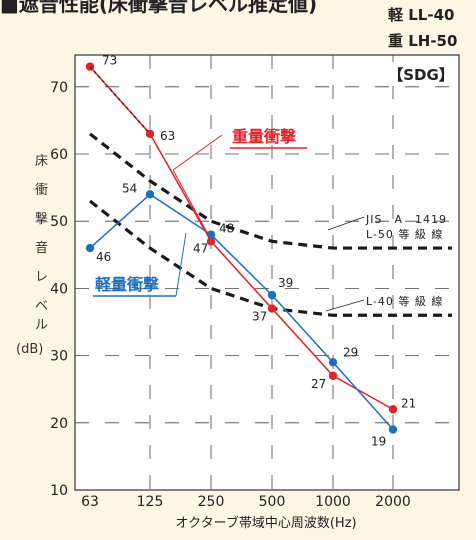 This screenshot has height=540, width=476. Describe the element at coordinates (211, 502) in the screenshot. I see `x-tick-label: 250` at that location.